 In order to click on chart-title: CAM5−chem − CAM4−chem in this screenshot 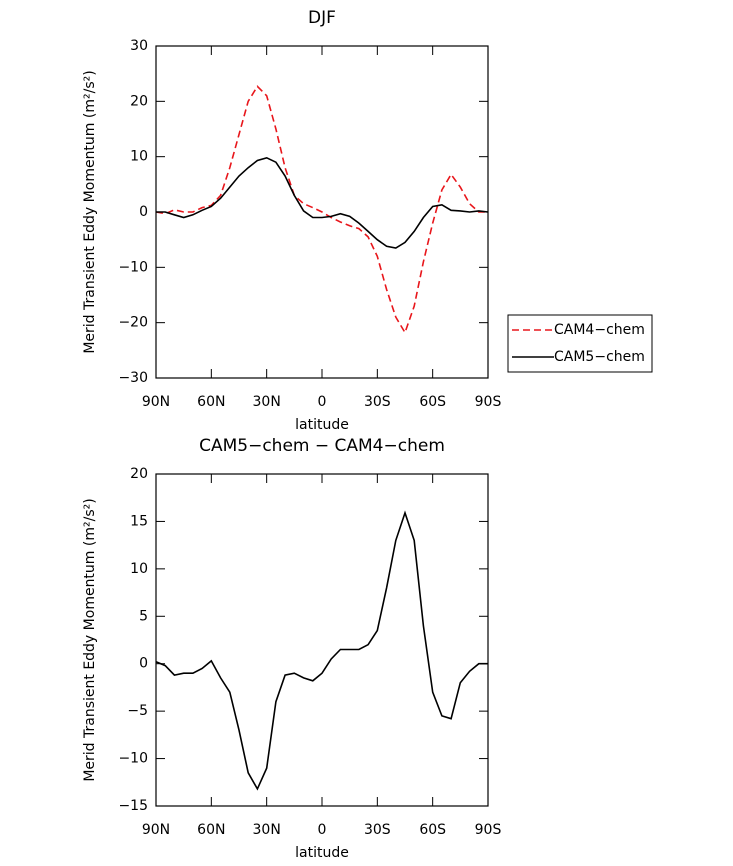, I will do `click(322, 446)`.